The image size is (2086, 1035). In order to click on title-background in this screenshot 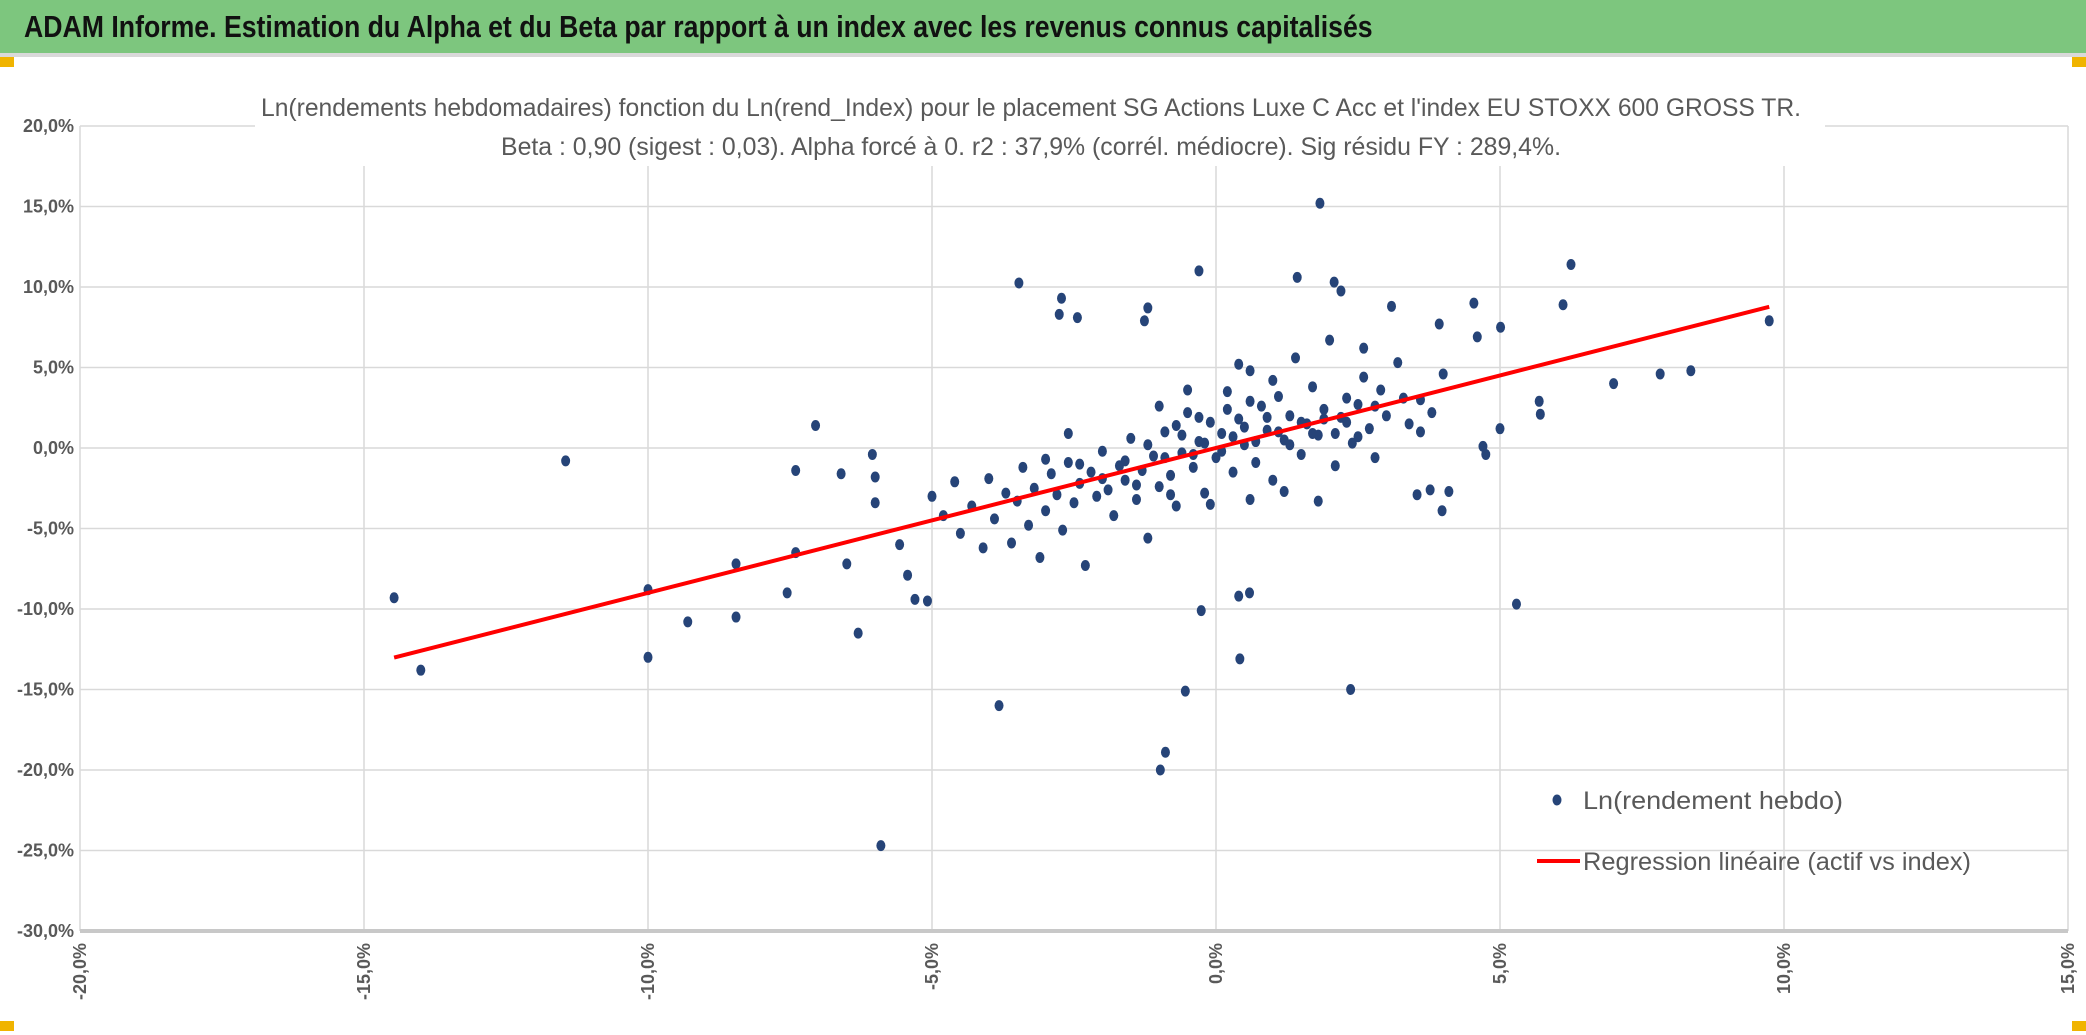, I will do `click(1040, 129)`.